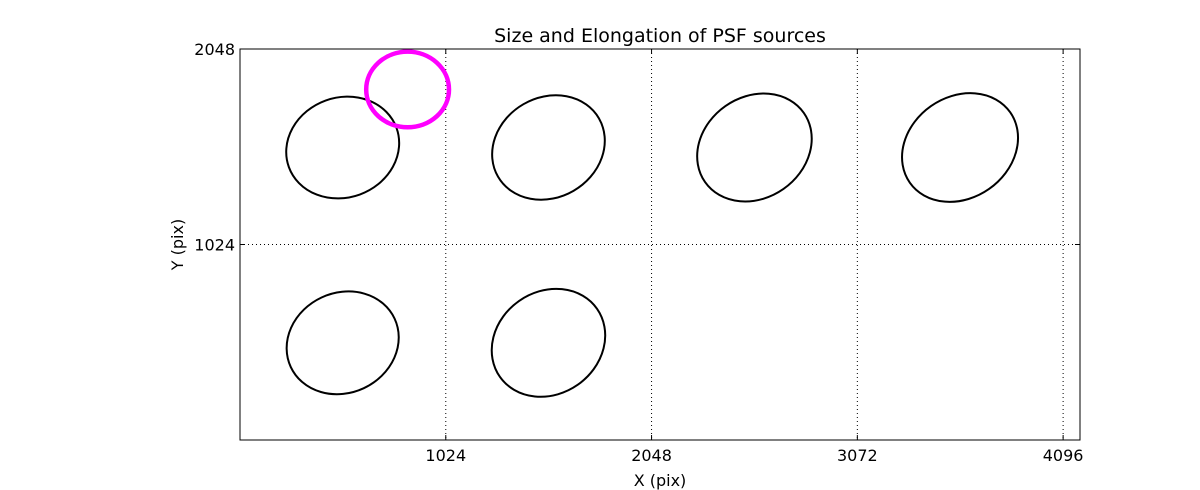  I want to click on x-tick-label: 2048, so click(651, 455).